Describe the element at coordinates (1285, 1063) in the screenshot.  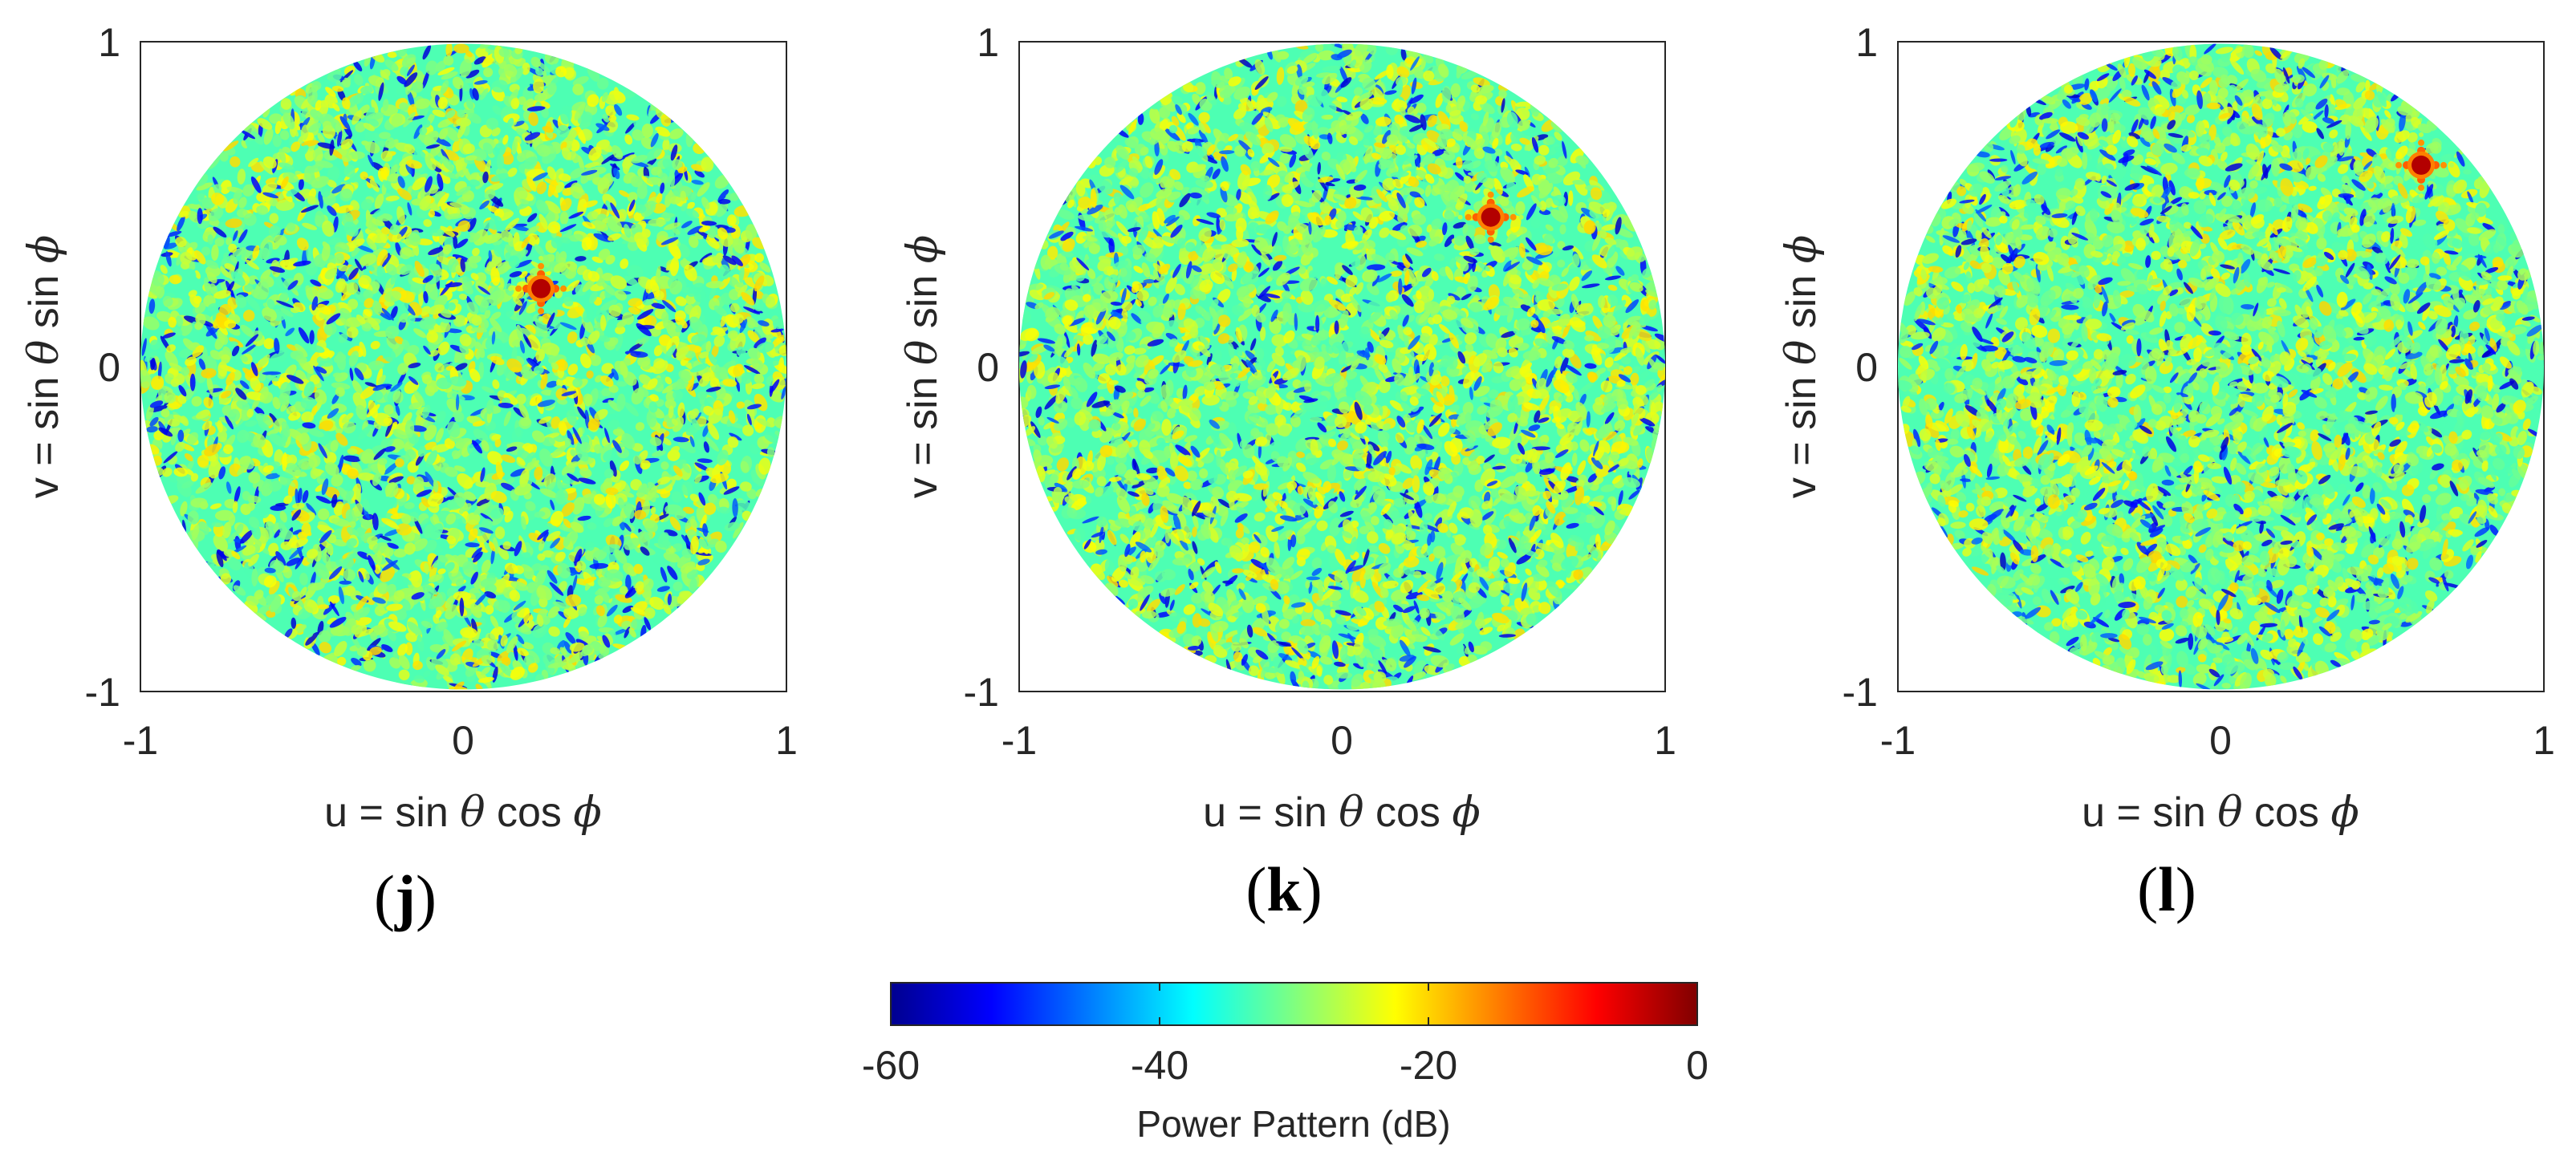
I see `colorbar: -60 -40 -20 0 Power Pattern (dB)` at that location.